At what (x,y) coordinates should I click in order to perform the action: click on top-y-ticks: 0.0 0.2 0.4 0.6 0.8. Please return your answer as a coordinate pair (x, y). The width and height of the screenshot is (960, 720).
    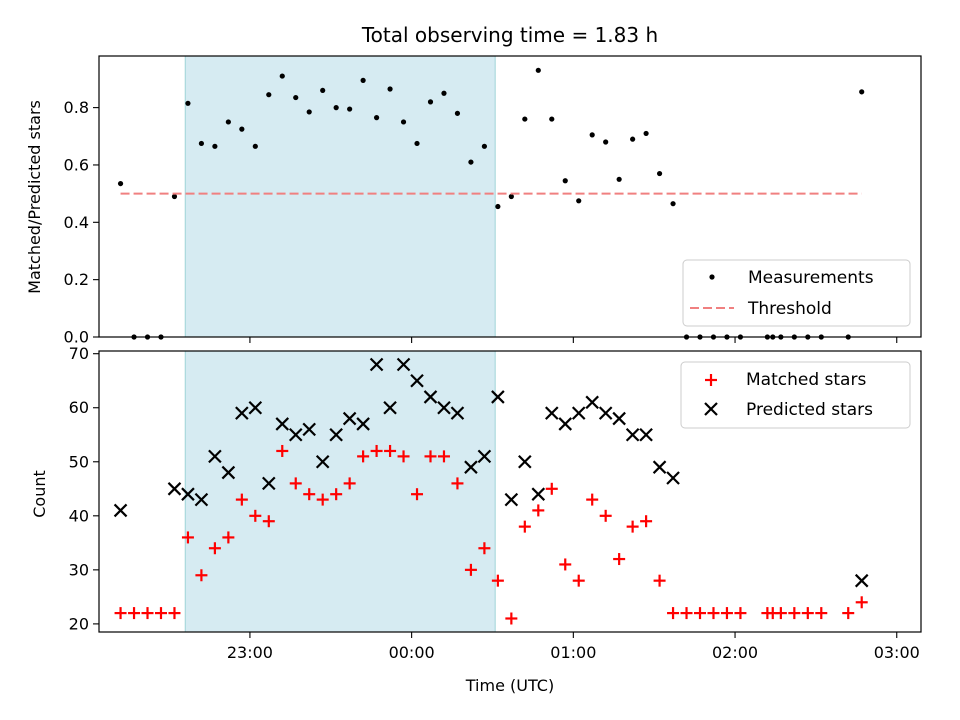
    Looking at the image, I should click on (81, 222).